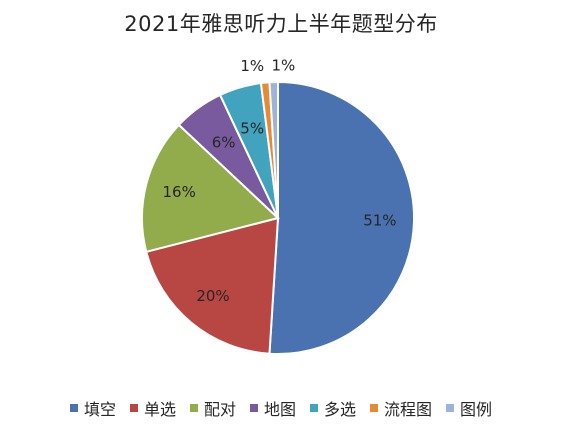 The image size is (562, 434). I want to click on legend-item-图例: 图例, so click(469, 408).